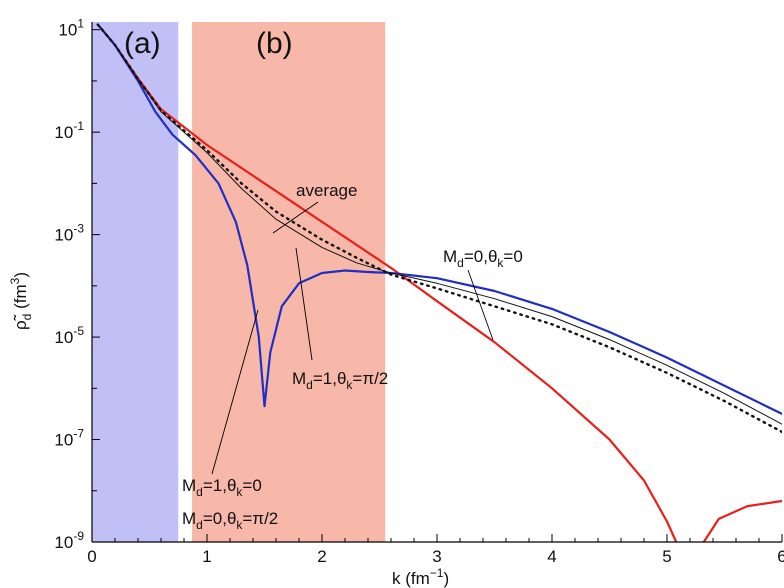 Image resolution: width=784 pixels, height=588 pixels. Describe the element at coordinates (295, 217) in the screenshot. I see `leader-average` at that location.